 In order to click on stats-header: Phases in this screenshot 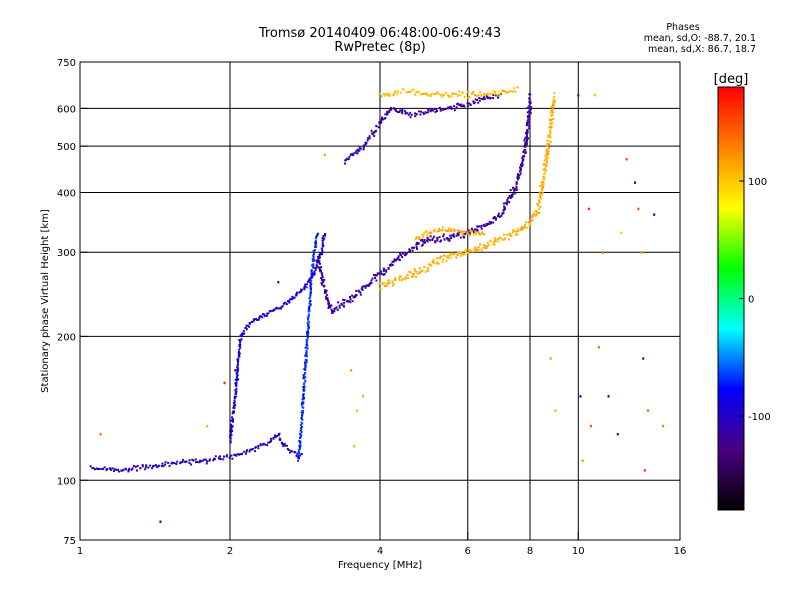, I will do `click(683, 27)`.